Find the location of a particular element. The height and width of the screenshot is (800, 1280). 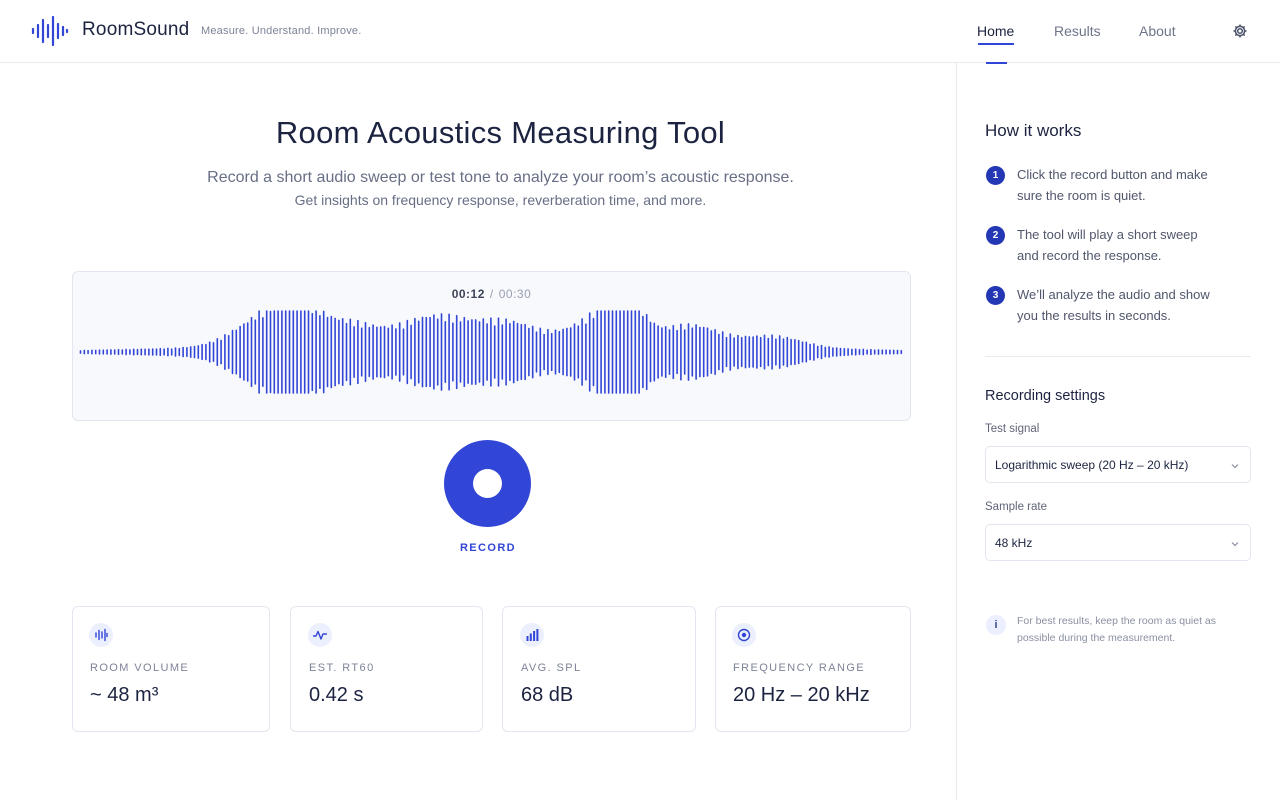

test-signal-select: Logarithmic sweep (20 Hz – 20 kHz) is located at coordinates (1118, 464).